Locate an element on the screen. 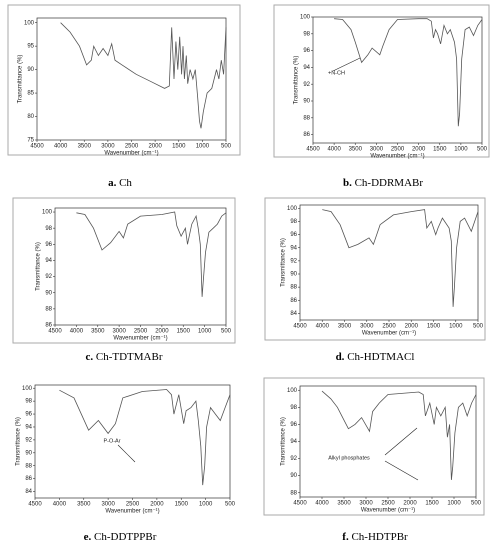  panel-title: Ch is located at coordinates (125, 183).